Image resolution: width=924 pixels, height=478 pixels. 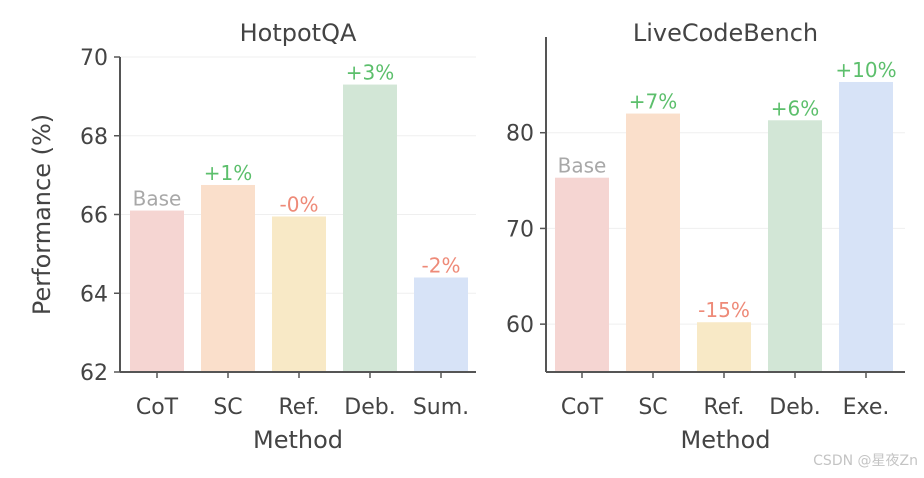 I want to click on data-label: -0%, so click(x=299, y=204).